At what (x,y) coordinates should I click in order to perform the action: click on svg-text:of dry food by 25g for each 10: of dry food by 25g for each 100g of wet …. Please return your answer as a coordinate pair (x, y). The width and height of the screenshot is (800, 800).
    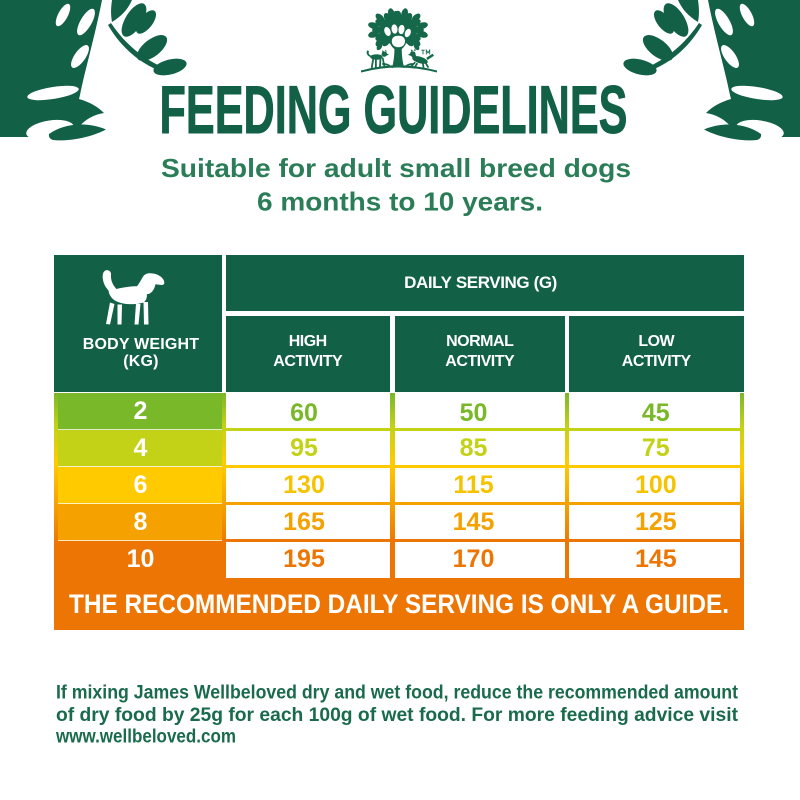
    Looking at the image, I should click on (397, 715).